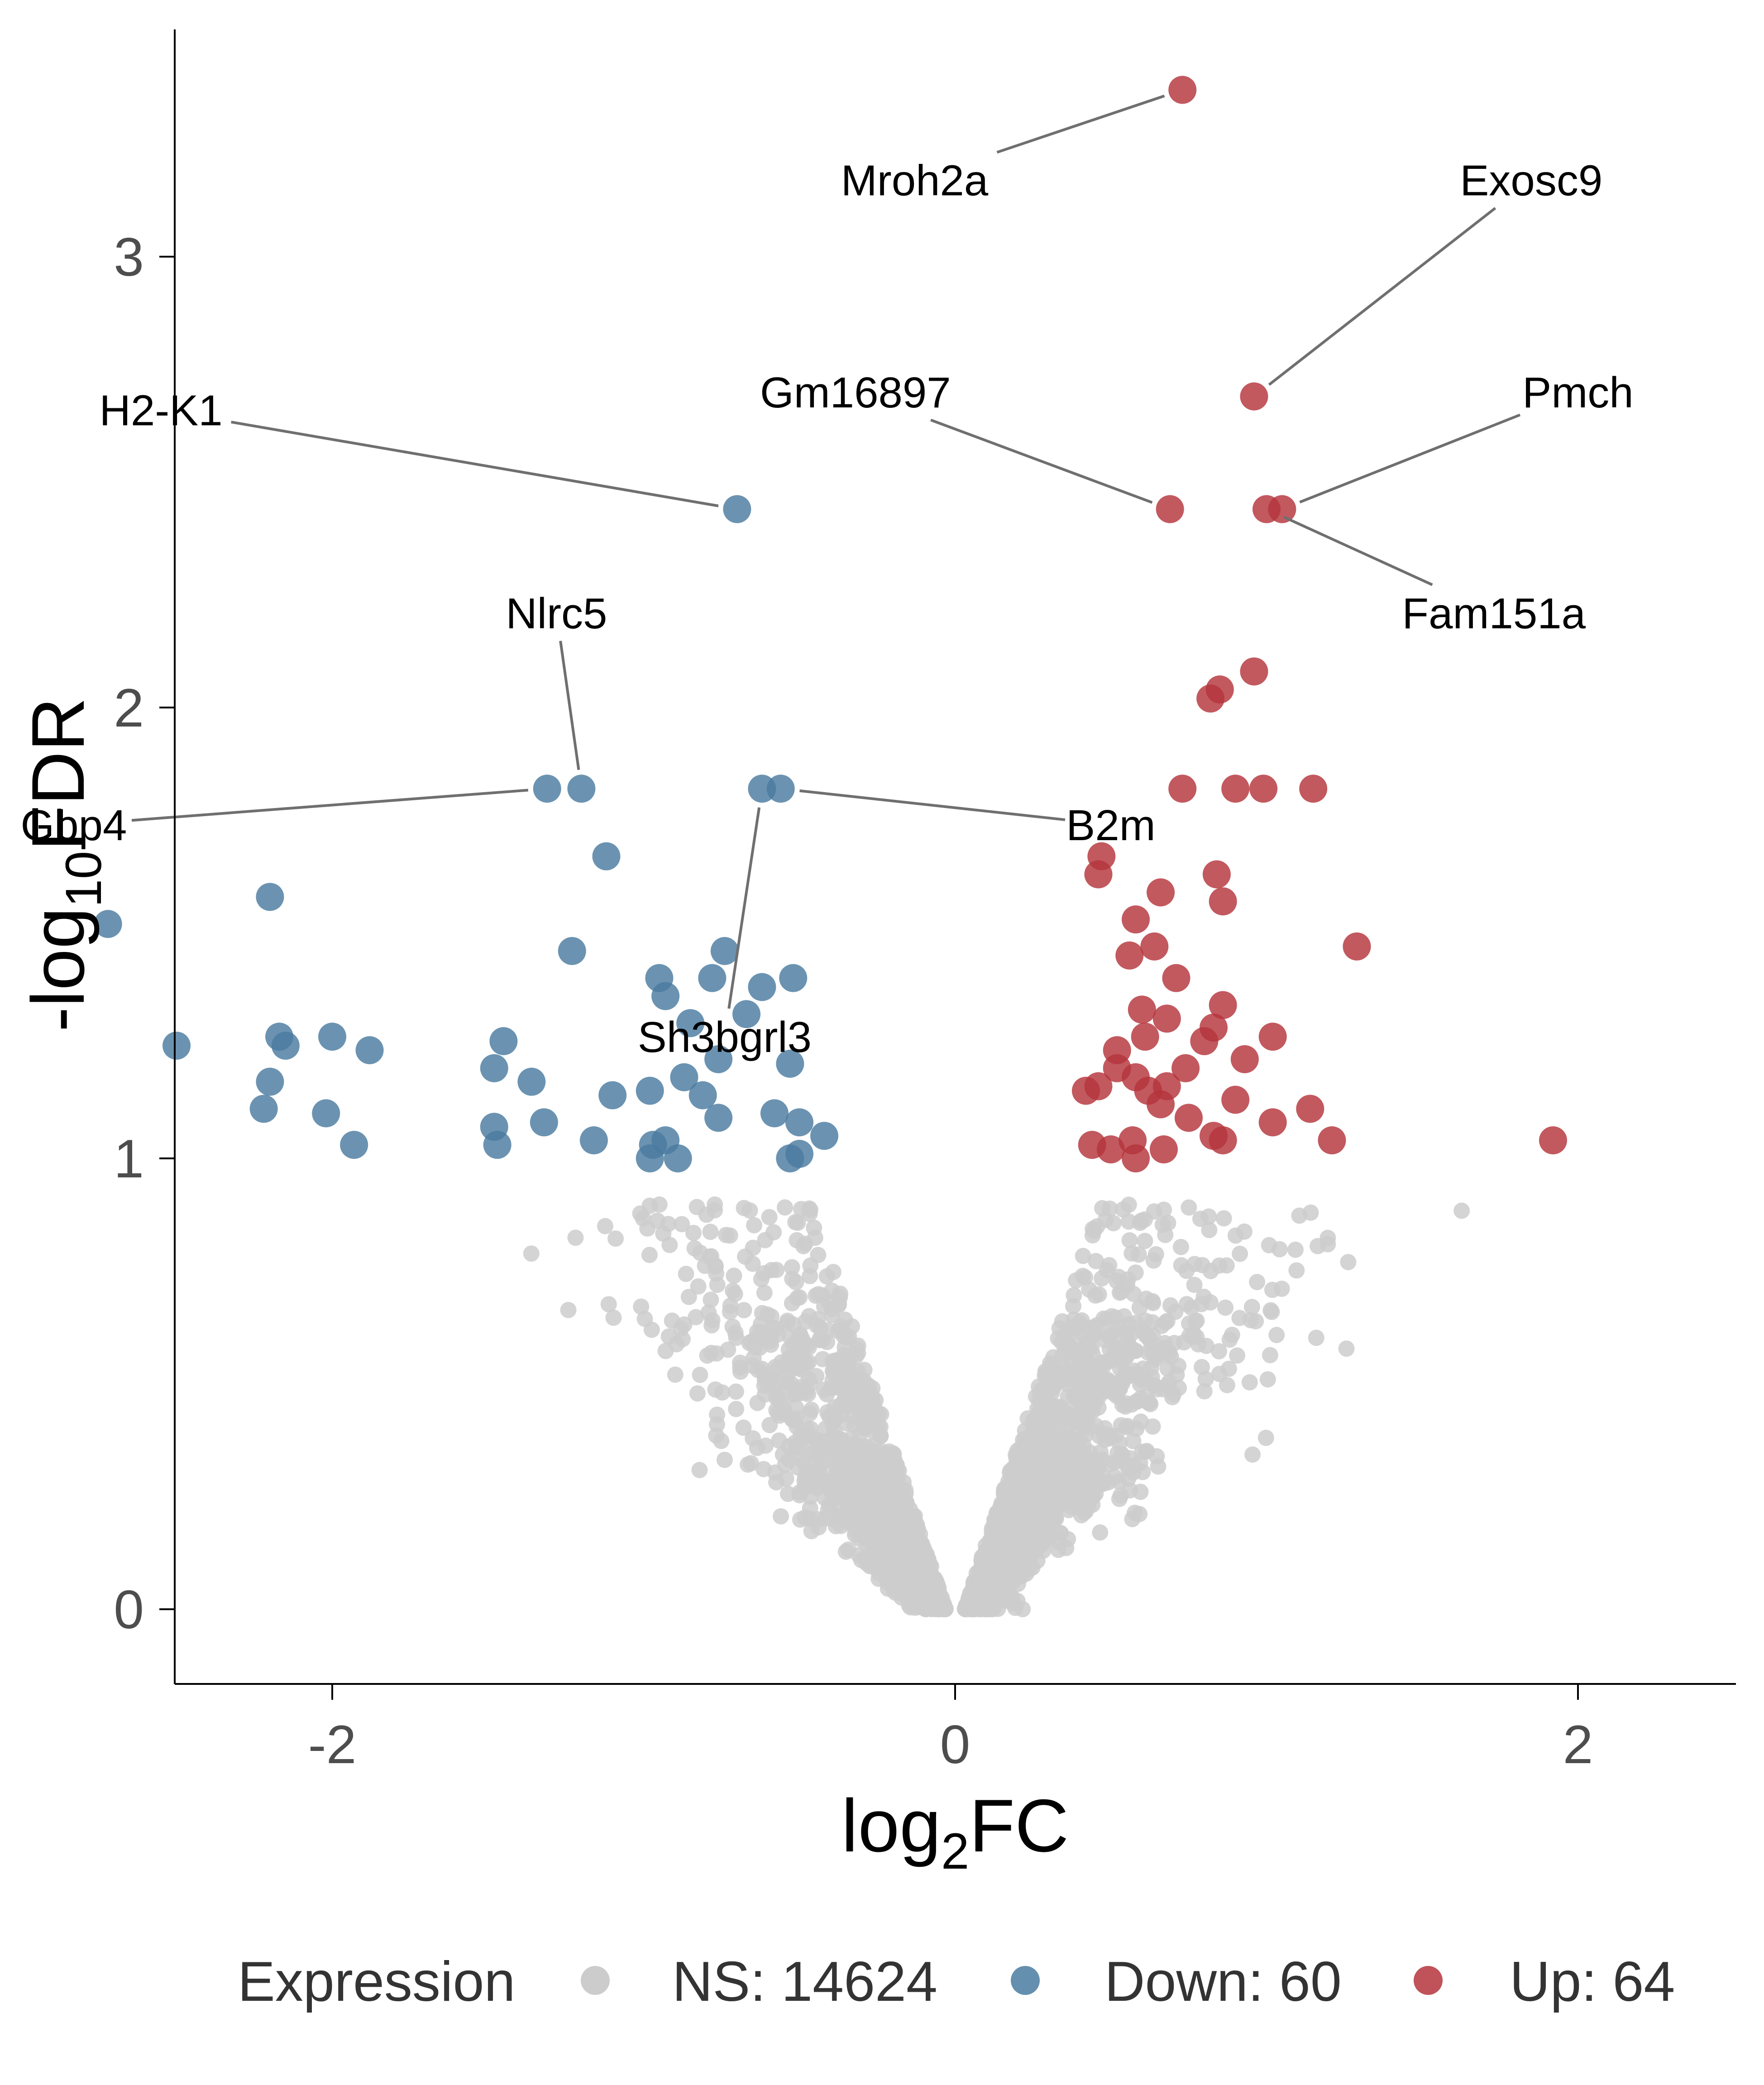 The image size is (1764, 2085). Describe the element at coordinates (956, 1982) in the screenshot. I see `legend: Expression NS: 14624 Down: 60 Up: 64` at that location.